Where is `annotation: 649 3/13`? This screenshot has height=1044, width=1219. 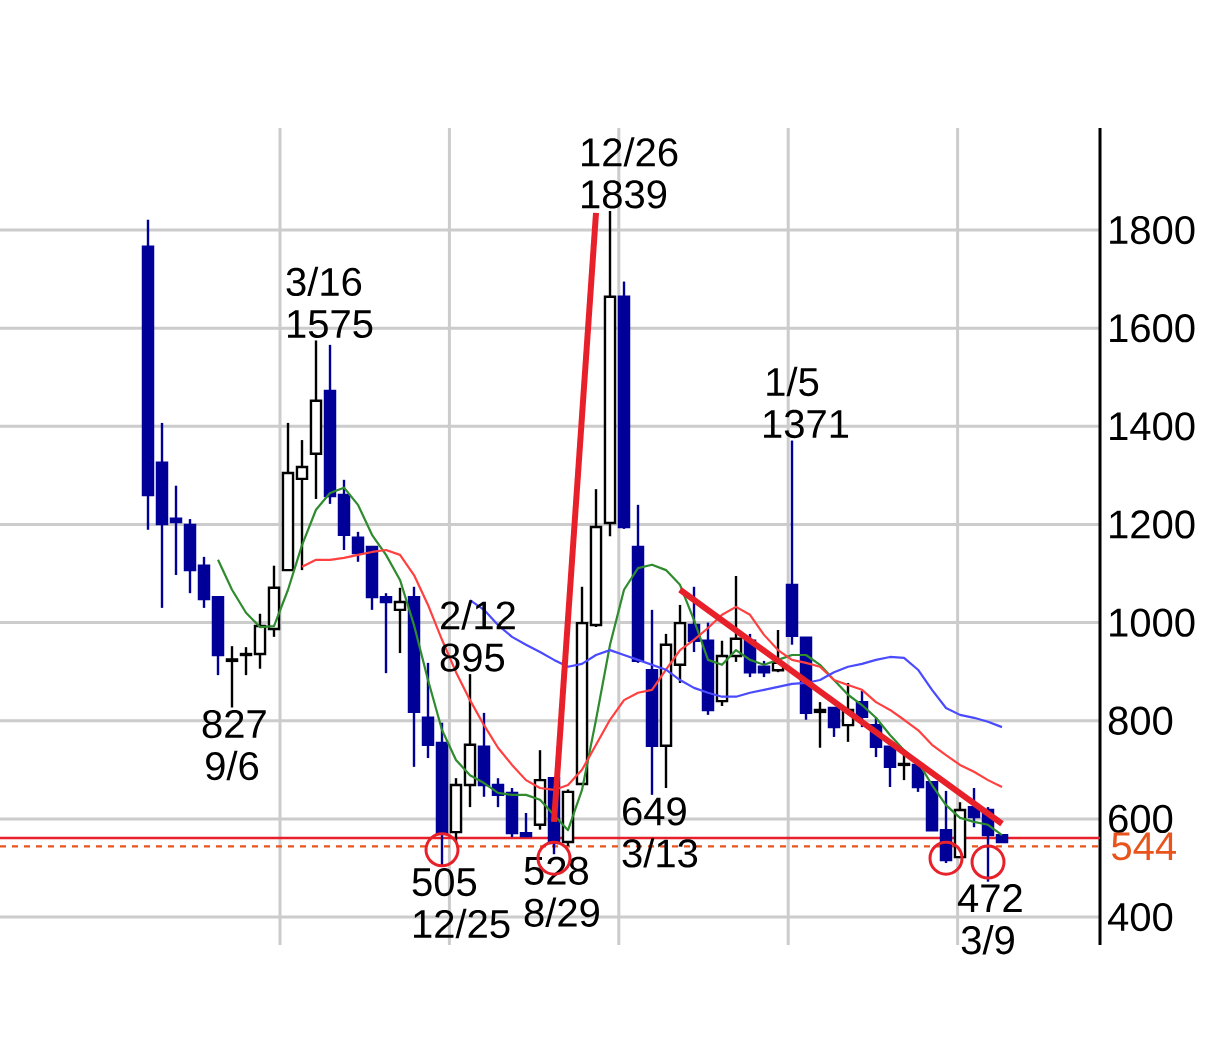 annotation: 649 3/13 is located at coordinates (660, 832).